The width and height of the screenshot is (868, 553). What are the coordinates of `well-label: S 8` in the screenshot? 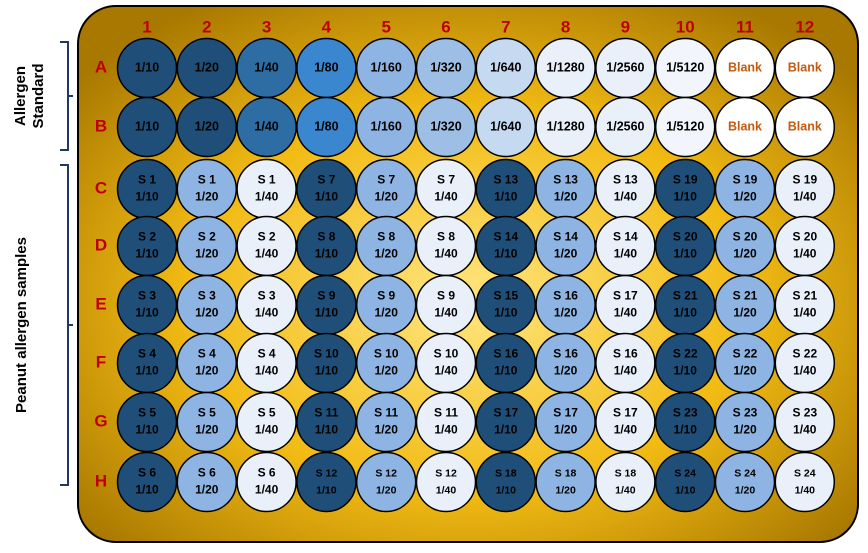 It's located at (326, 237).